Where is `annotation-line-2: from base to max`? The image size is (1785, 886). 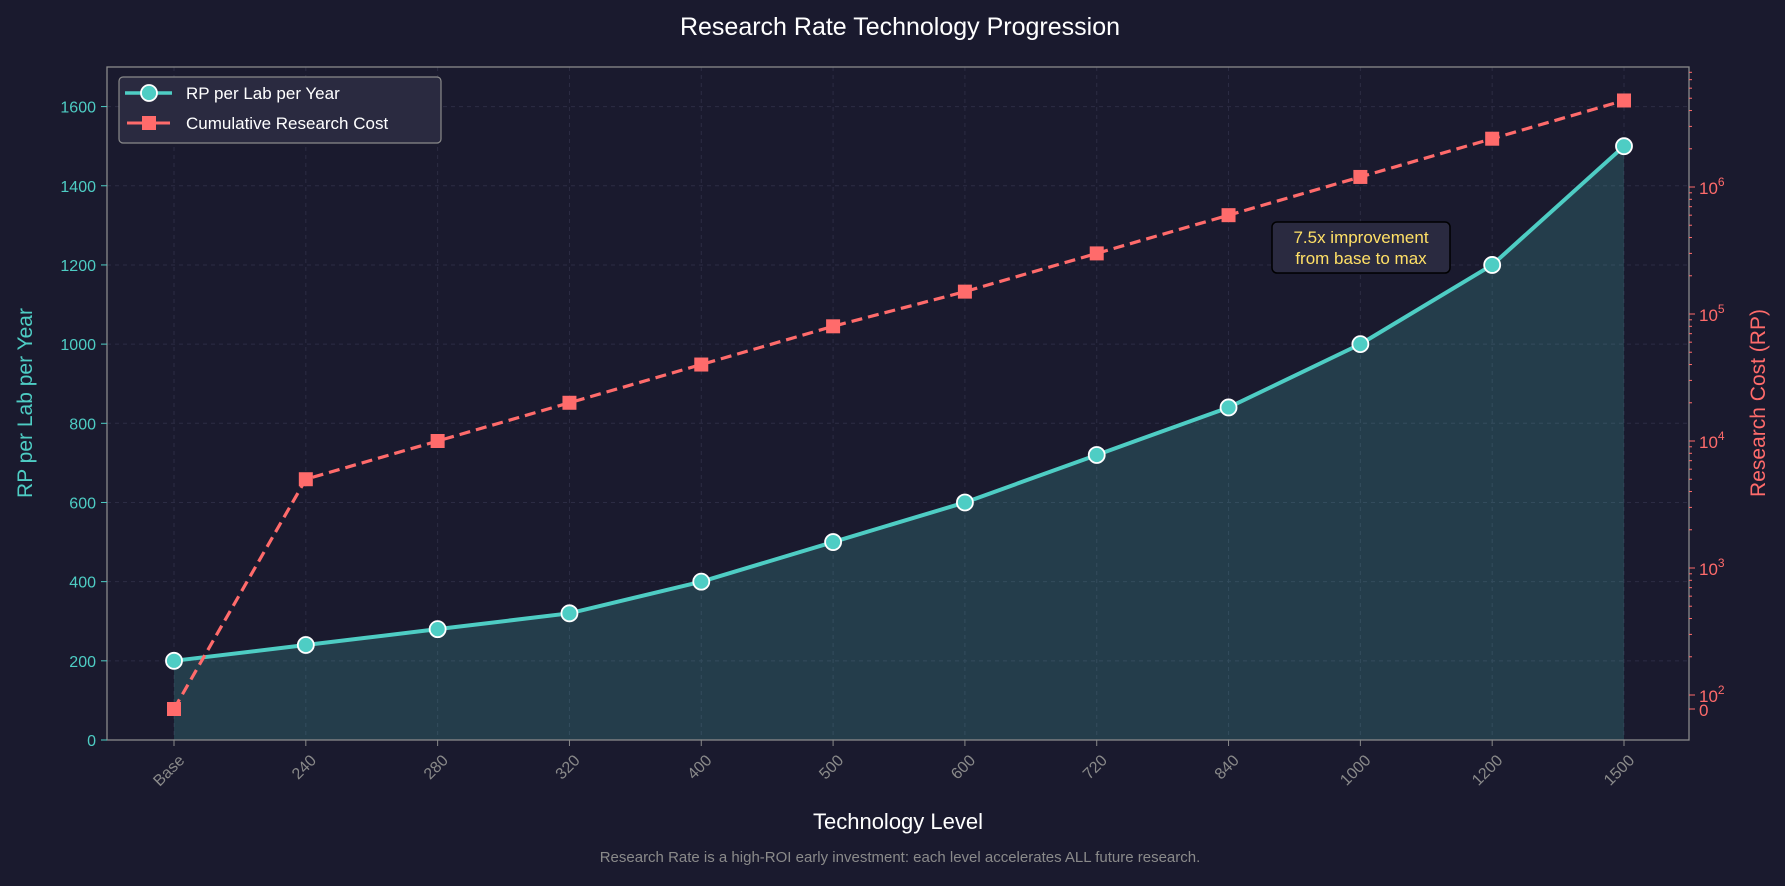 annotation-line-2: from base to max is located at coordinates (1361, 258).